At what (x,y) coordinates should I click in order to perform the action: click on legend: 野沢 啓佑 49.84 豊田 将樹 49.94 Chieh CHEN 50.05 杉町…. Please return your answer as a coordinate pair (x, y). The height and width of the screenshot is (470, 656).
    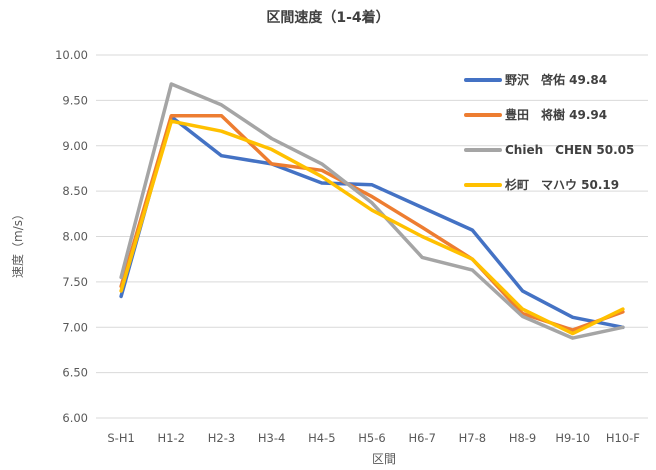
    Looking at the image, I should click on (549, 132).